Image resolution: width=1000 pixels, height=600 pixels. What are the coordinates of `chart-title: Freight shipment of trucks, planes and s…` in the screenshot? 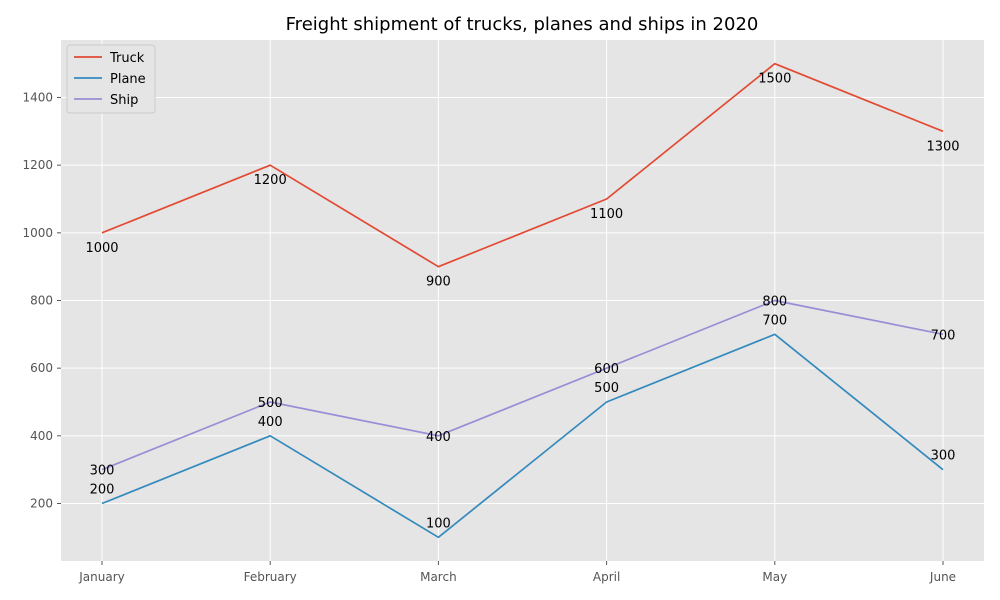 It's located at (522, 24).